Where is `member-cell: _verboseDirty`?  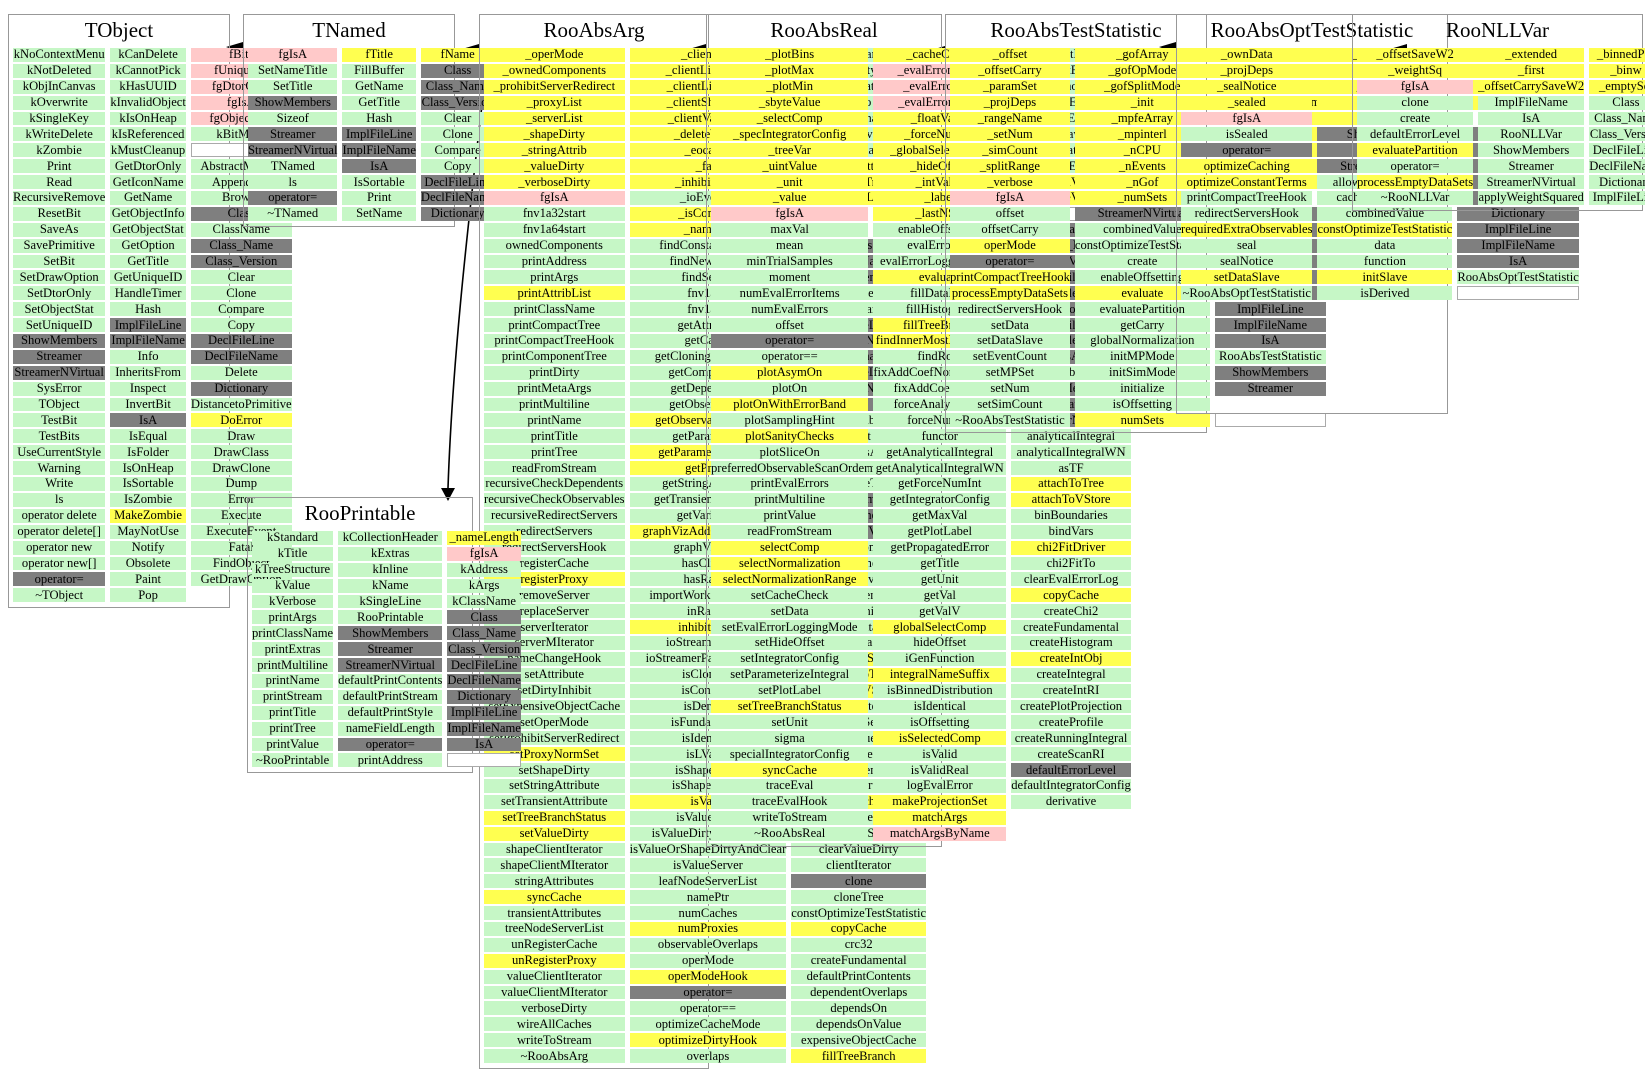
member-cell: _verboseDirty is located at coordinates (554, 182).